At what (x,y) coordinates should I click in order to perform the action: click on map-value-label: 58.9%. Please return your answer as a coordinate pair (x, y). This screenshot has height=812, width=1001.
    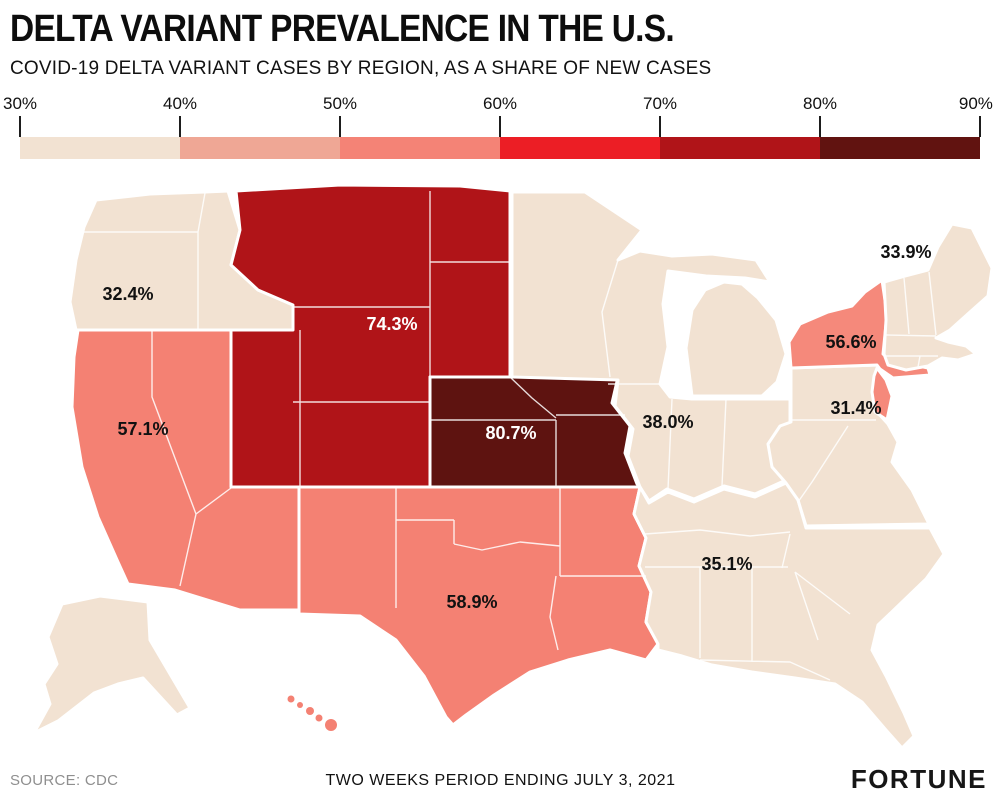
    Looking at the image, I should click on (471, 602).